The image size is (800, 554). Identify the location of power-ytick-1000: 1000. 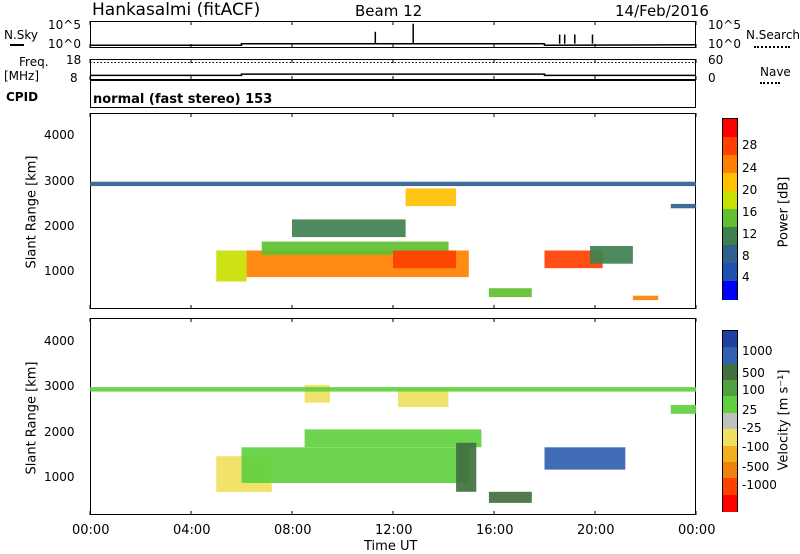
(59, 271).